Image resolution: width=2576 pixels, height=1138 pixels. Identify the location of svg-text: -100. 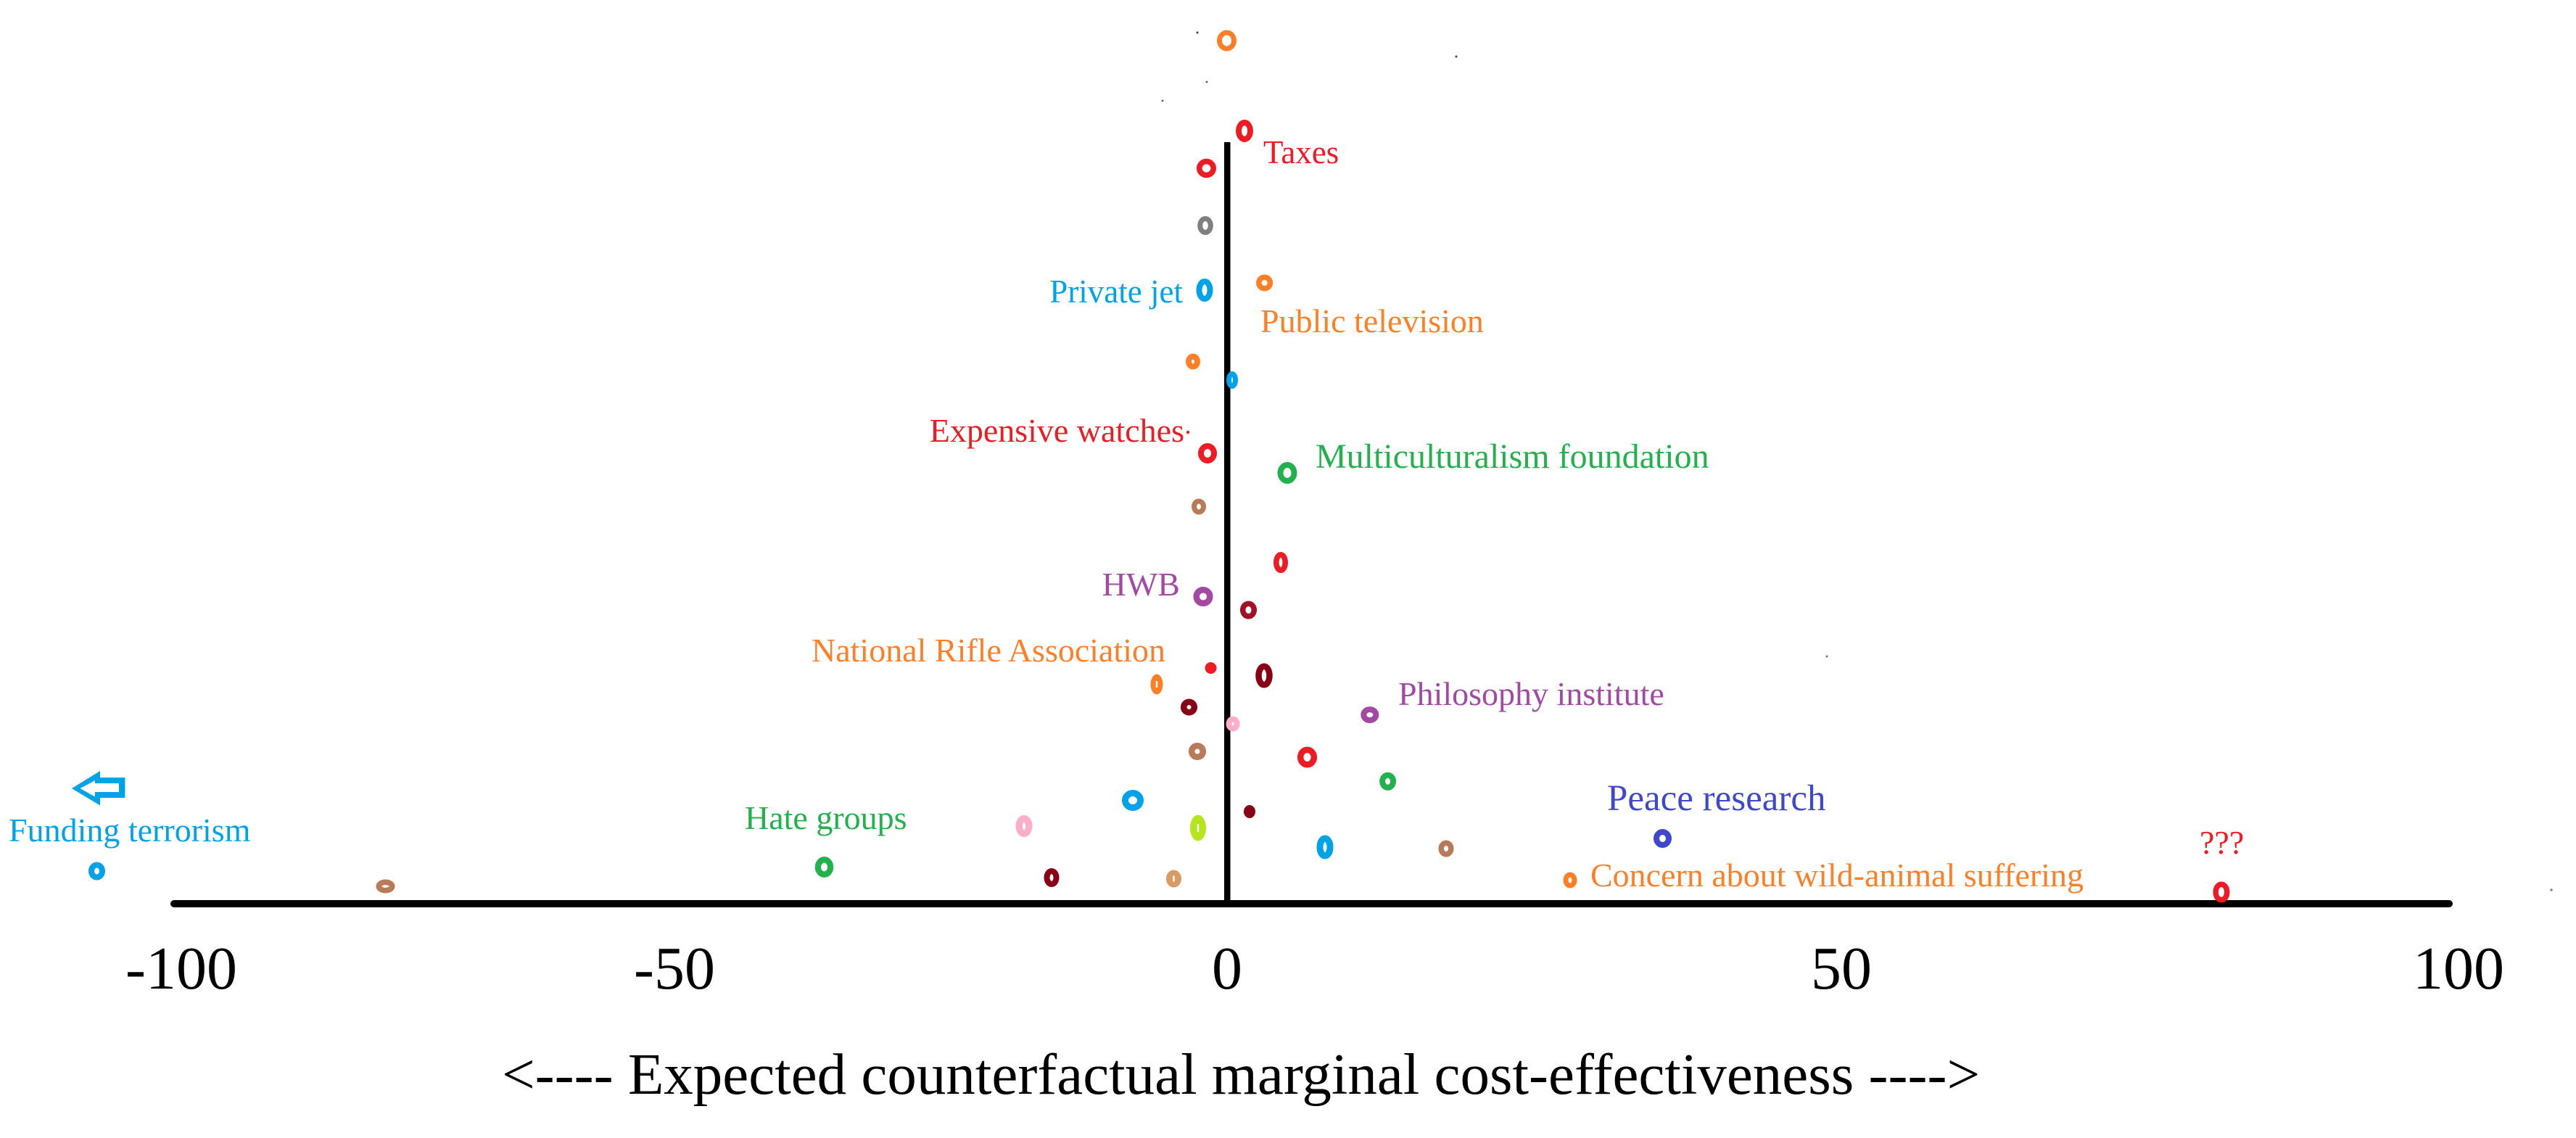
(181, 968).